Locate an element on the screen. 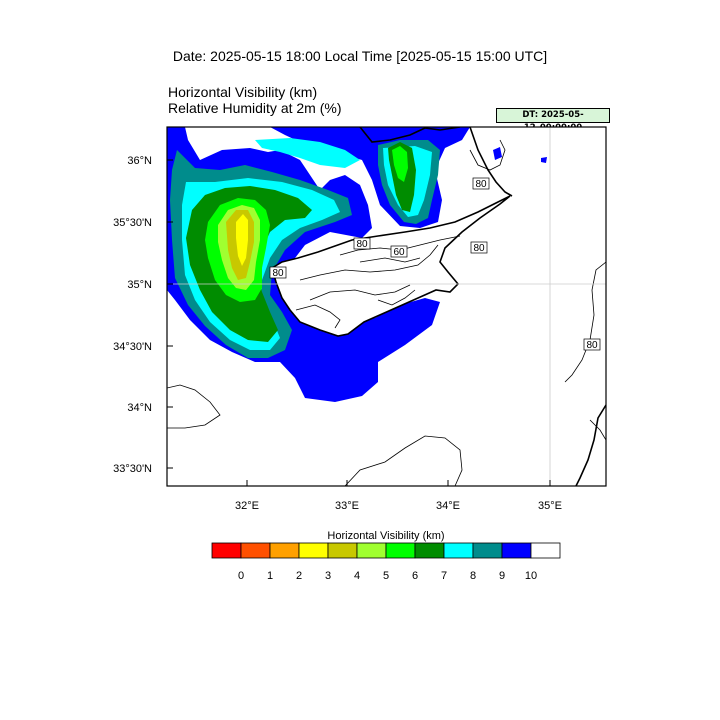 The width and height of the screenshot is (720, 720). y-tick-label: 35°N is located at coordinates (139, 285).